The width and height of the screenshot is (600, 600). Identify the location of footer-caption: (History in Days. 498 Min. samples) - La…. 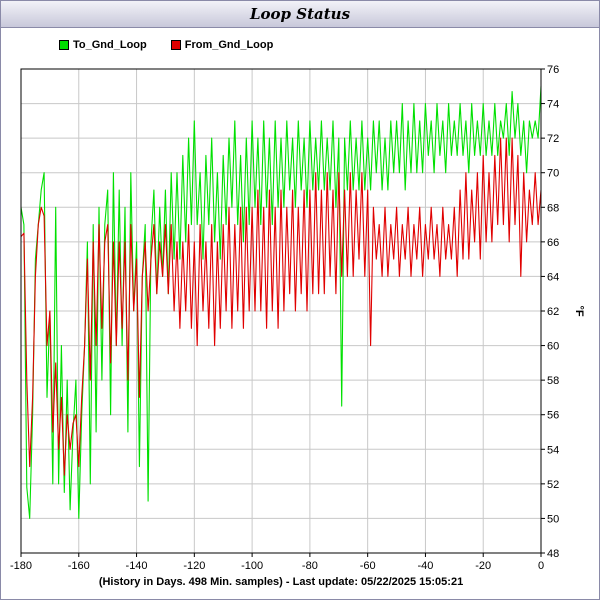
(281, 582).